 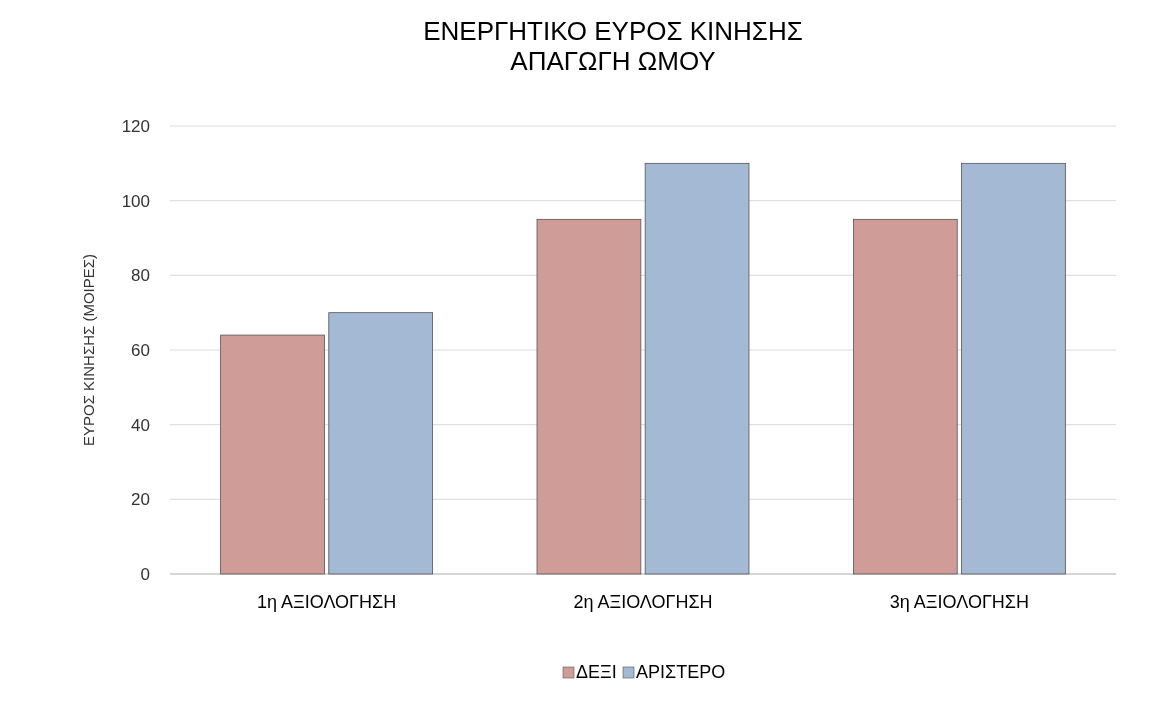 I want to click on y-tick-label: 0, so click(x=145, y=574).